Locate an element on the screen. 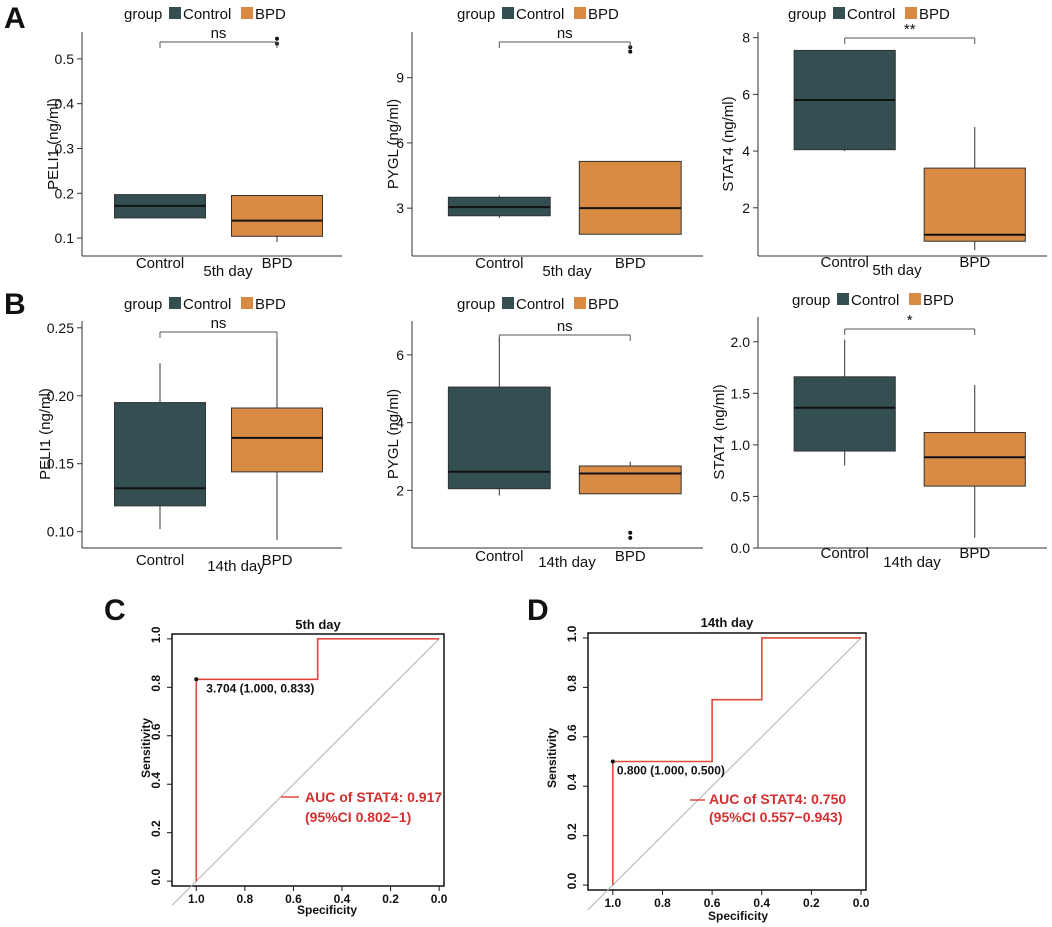 This screenshot has height=927, width=1052. x-tick-label: 0.6 is located at coordinates (293, 899).